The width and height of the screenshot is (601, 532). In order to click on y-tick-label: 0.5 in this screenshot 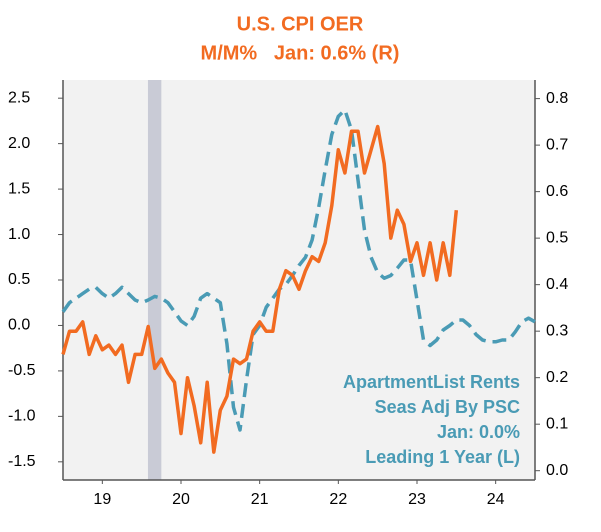, I will do `click(19, 279)`.